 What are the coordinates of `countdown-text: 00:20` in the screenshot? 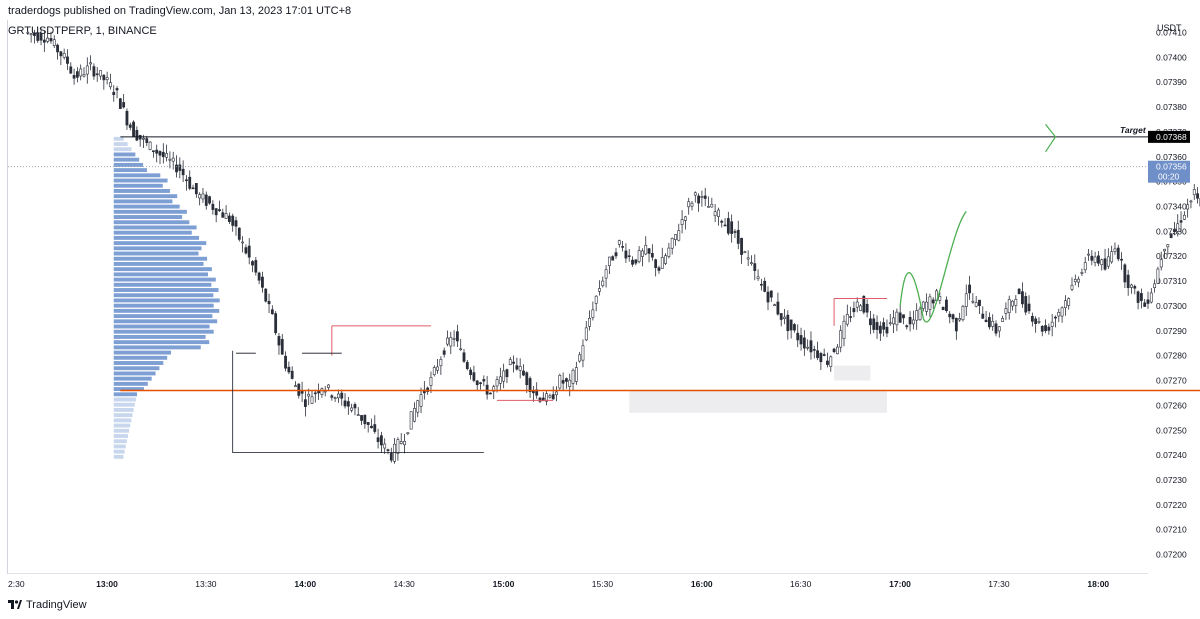 It's located at (1169, 177).